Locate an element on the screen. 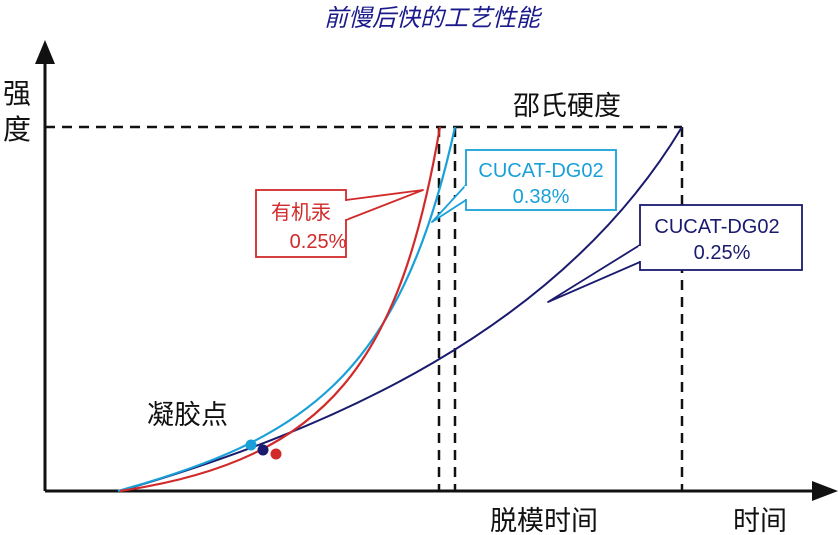 The image size is (838, 535). callout-mercury: 有机汞 0.25% is located at coordinates (339, 223).